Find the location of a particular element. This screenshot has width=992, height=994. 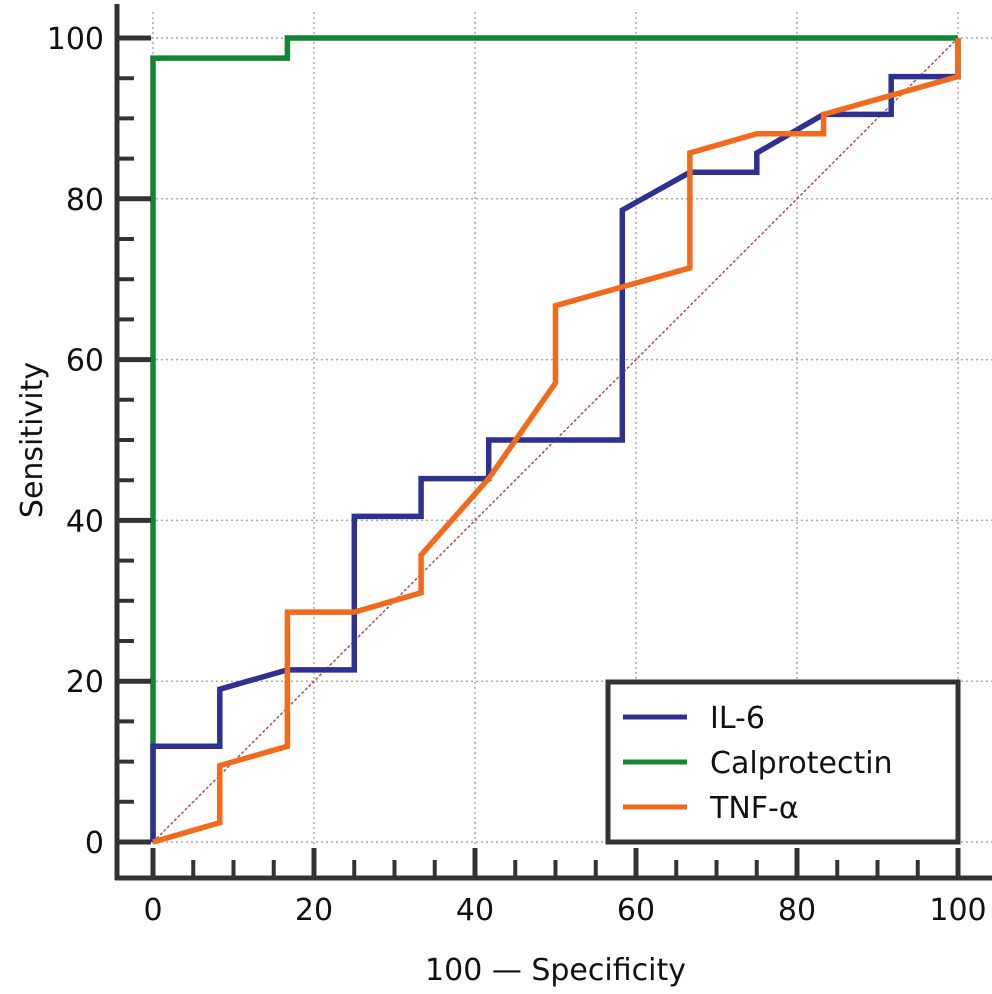

x-tick-label: 0 is located at coordinates (152, 910).